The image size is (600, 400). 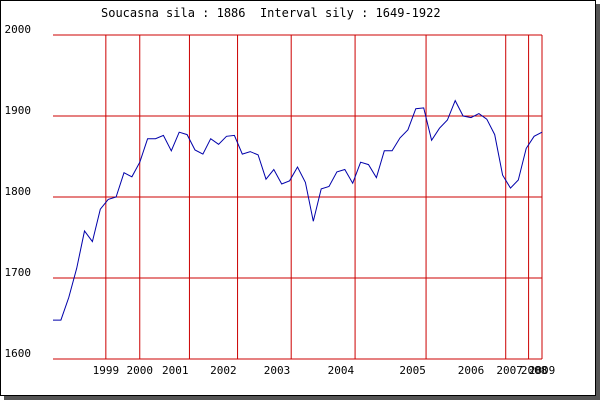 What do you see at coordinates (317, 13) in the screenshot?
I see `force-interval-label: Interval sily :` at bounding box center [317, 13].